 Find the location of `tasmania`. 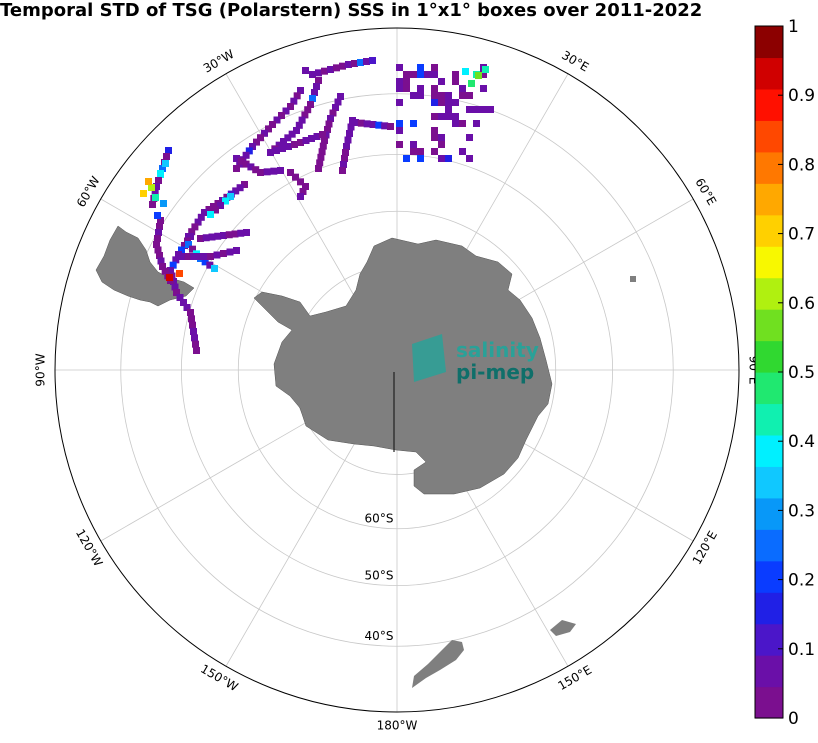

tasmania is located at coordinates (454, 652).